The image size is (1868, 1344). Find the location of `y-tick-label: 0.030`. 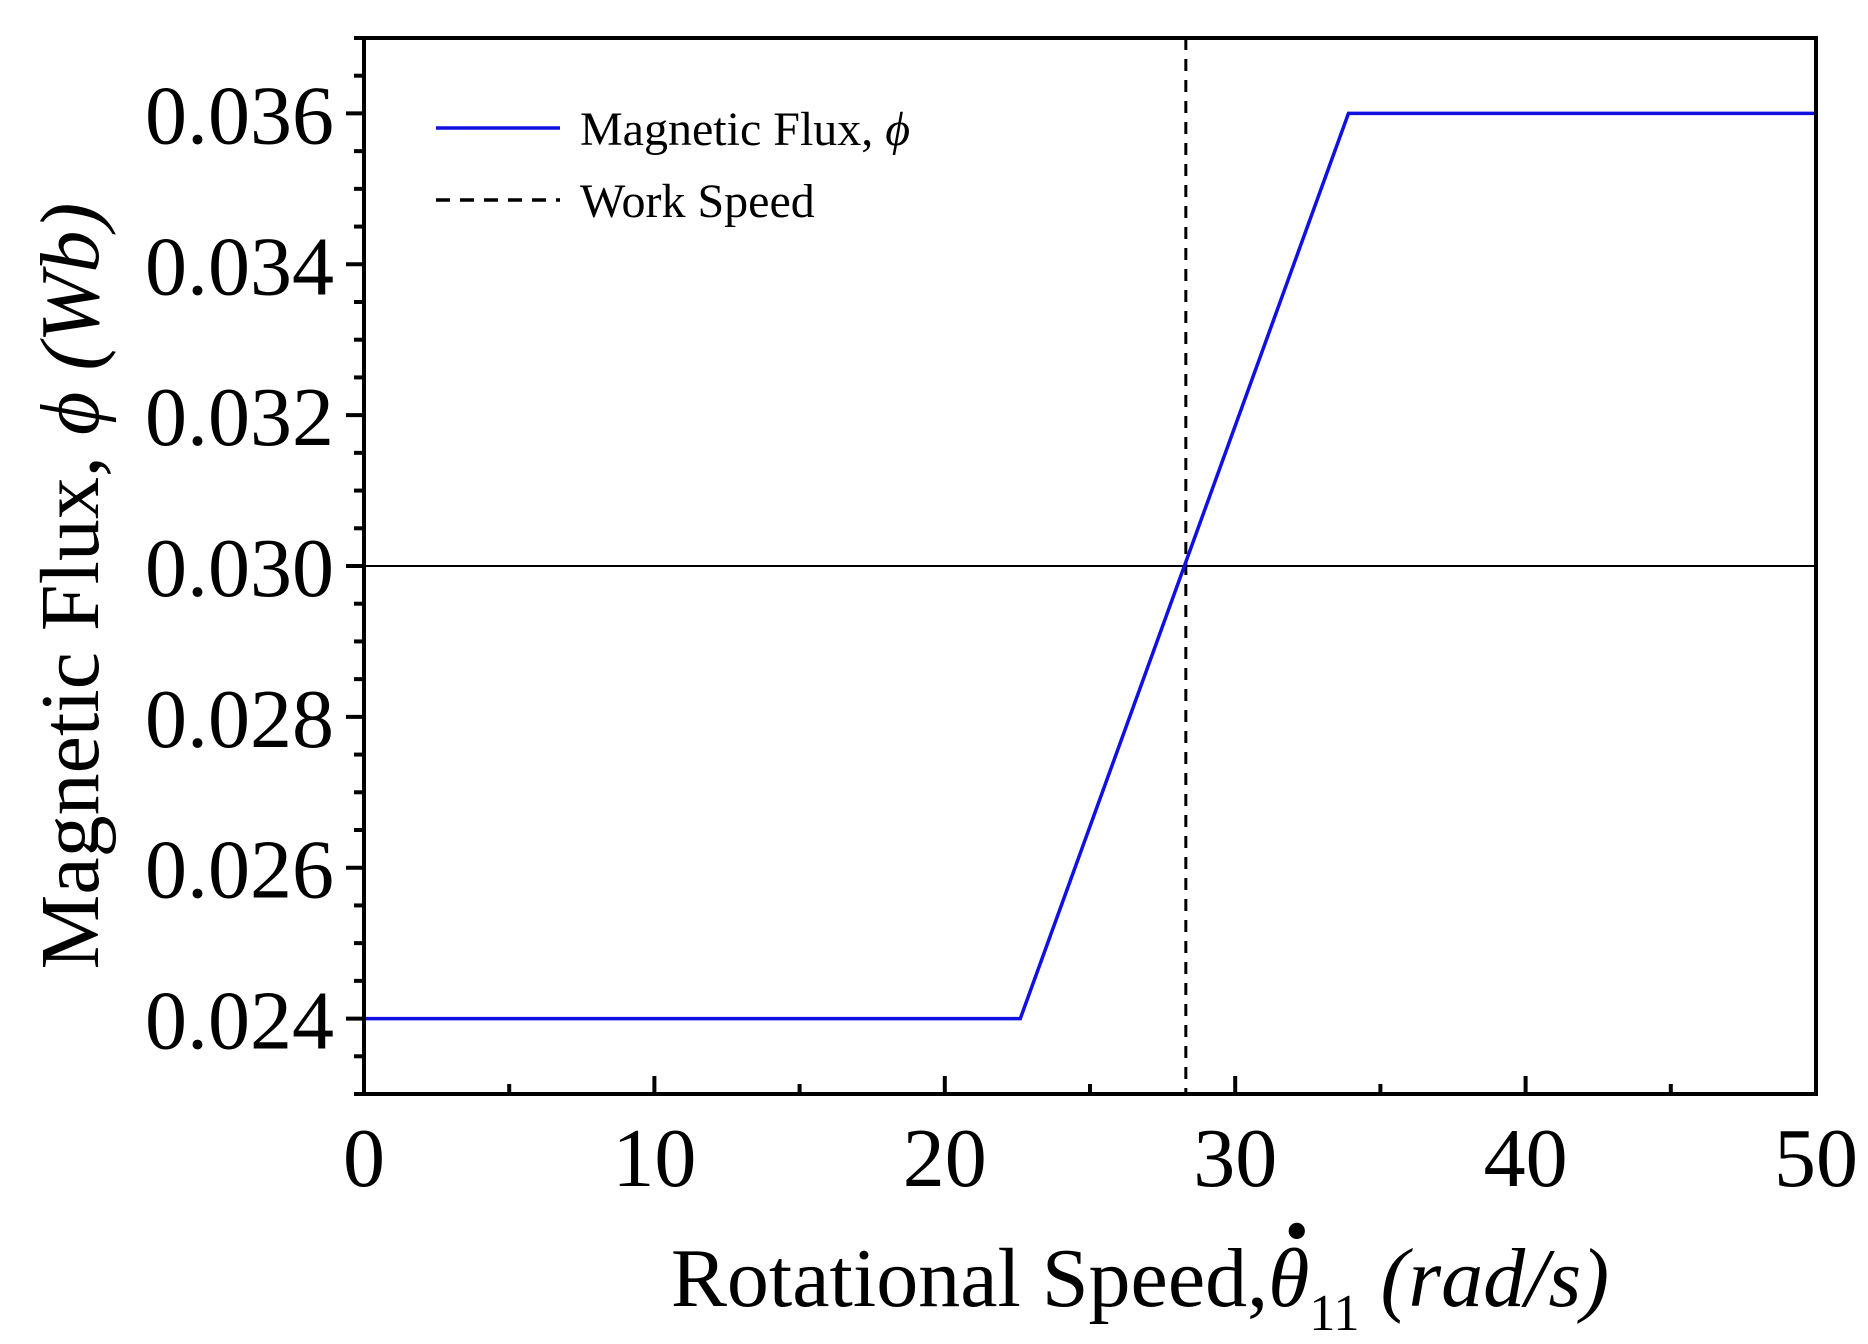

y-tick-label: 0.030 is located at coordinates (239, 568).